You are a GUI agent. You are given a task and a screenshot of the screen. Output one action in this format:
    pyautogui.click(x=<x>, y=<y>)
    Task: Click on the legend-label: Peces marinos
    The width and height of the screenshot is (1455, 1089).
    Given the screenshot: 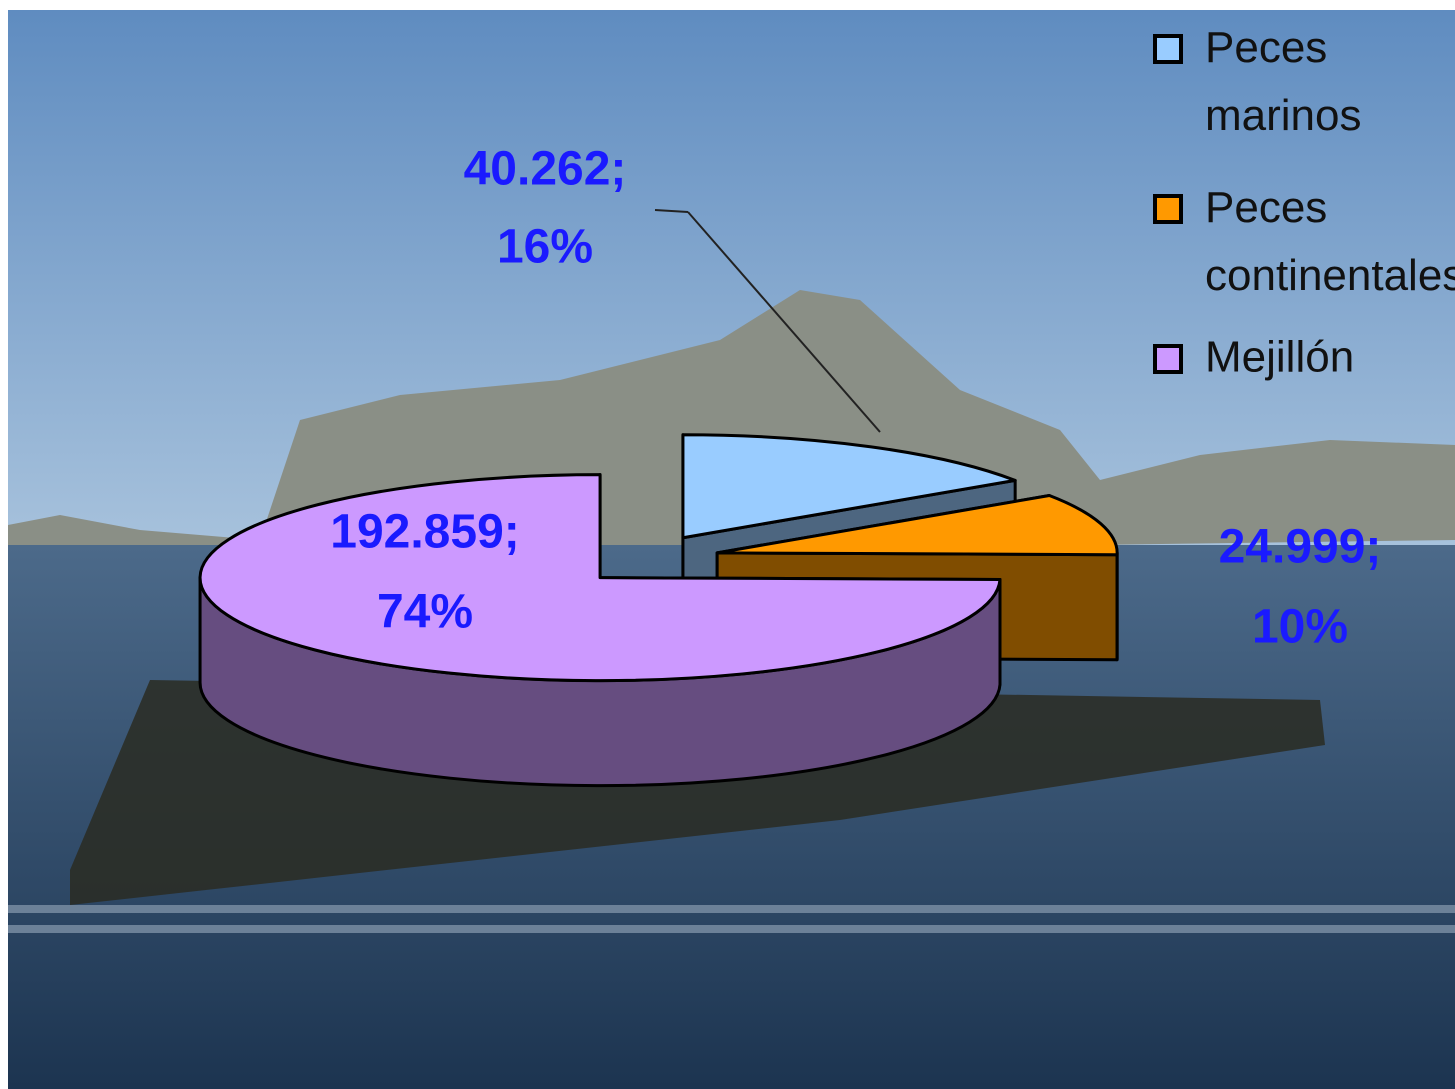 What is the action you would take?
    pyautogui.click(x=1283, y=81)
    